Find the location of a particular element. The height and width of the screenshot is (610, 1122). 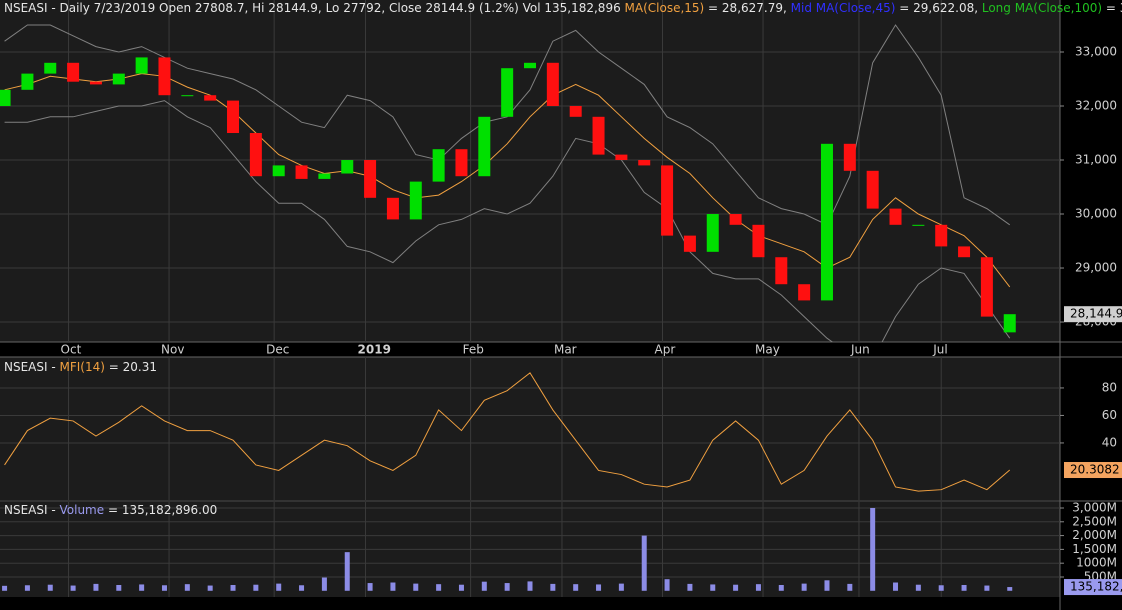

last-value-label: 28,144.9 is located at coordinates (1096, 314).